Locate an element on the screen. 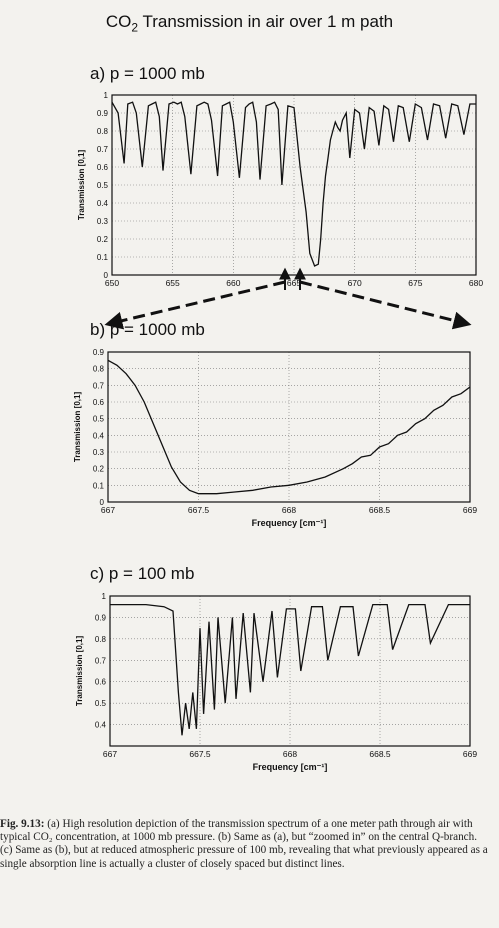  chart-b-ytick-label: 0 is located at coordinates (102, 502).